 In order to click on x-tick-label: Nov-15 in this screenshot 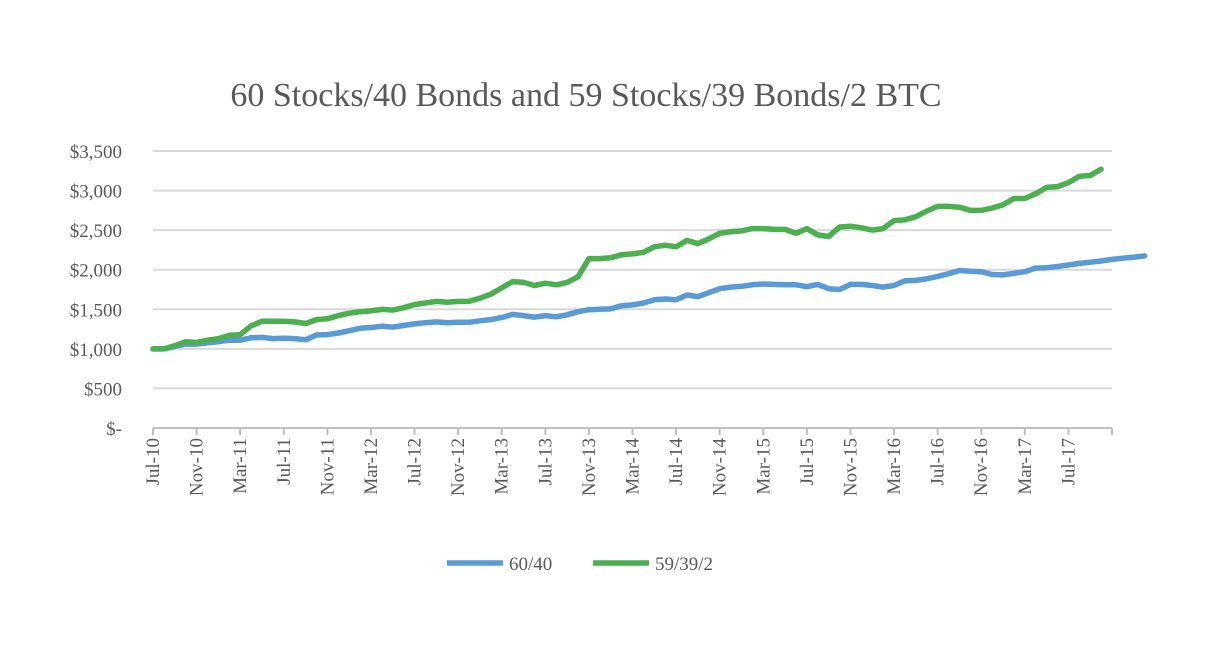, I will do `click(850, 467)`.